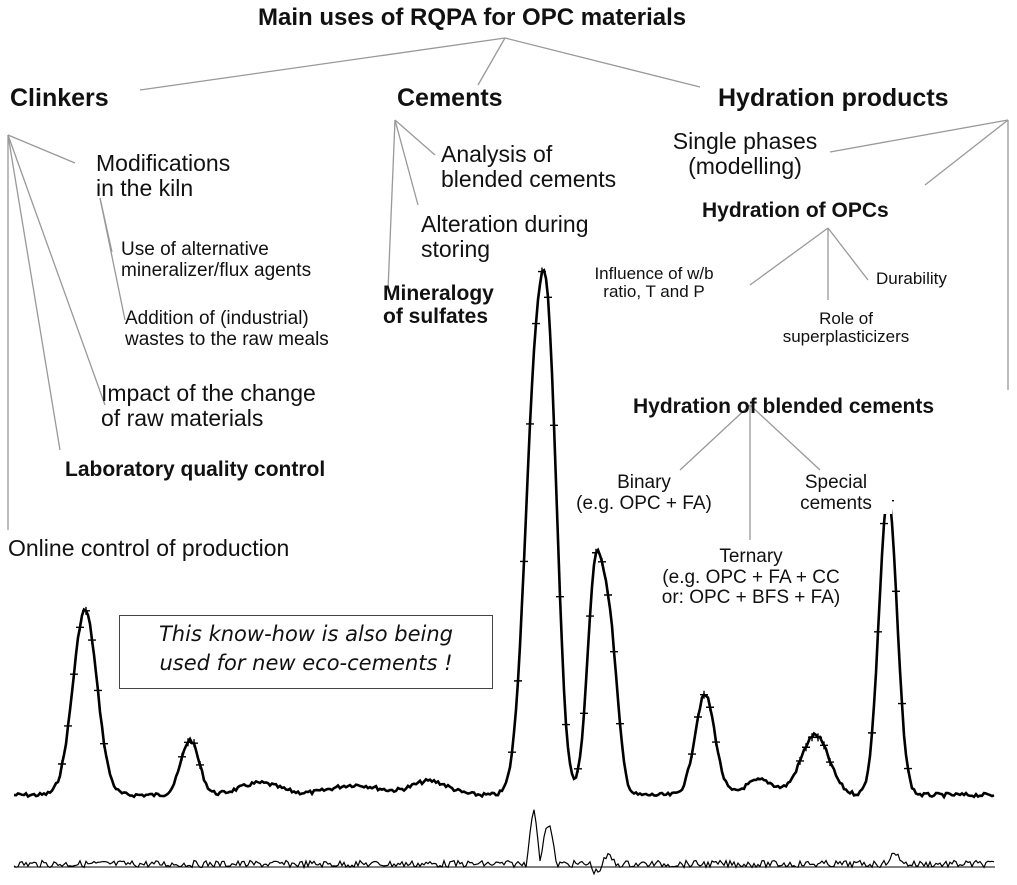 The height and width of the screenshot is (885, 1017). What do you see at coordinates (163, 175) in the screenshot?
I see `modifications-in-kiln: Modifications in the kiln` at bounding box center [163, 175].